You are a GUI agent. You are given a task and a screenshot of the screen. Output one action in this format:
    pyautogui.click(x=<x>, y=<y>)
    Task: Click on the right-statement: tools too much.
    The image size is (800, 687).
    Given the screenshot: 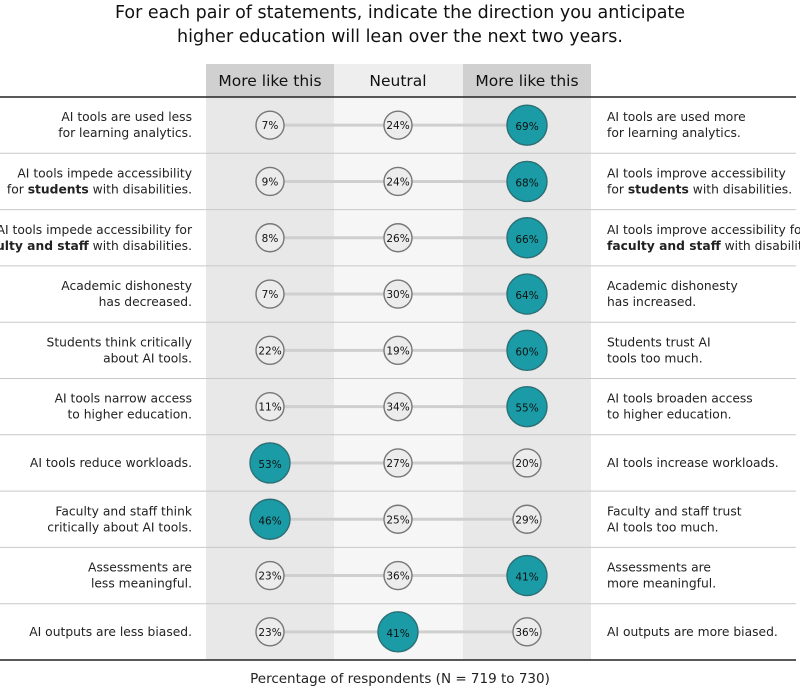 What is the action you would take?
    pyautogui.click(x=655, y=358)
    